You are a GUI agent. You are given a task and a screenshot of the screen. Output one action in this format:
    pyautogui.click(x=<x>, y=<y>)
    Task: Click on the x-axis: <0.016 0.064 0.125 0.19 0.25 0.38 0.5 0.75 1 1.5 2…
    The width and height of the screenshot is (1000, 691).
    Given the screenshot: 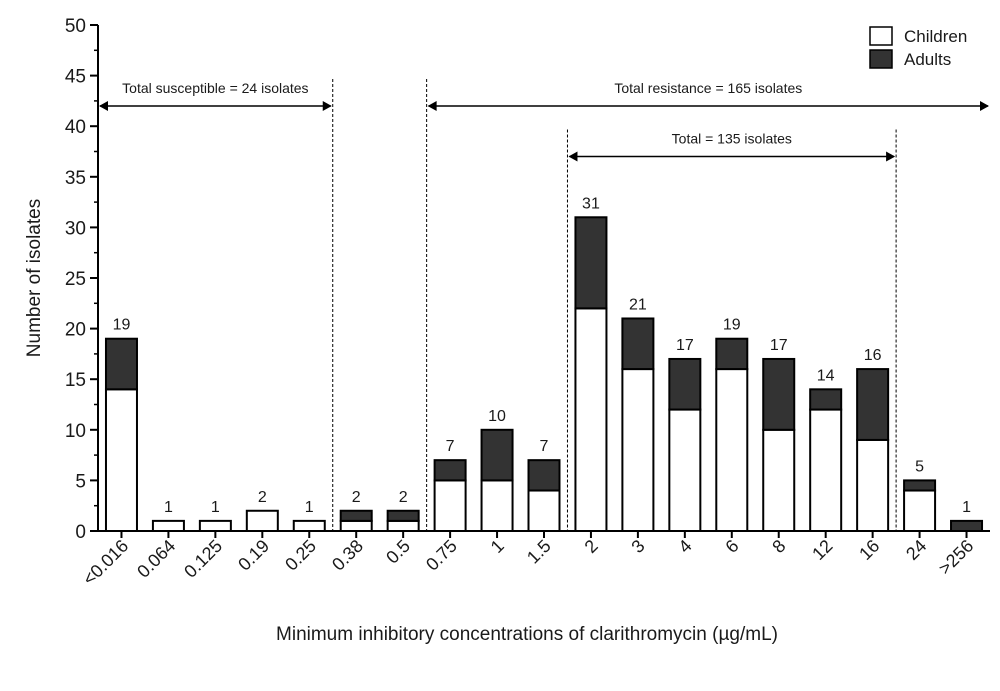 What is the action you would take?
    pyautogui.click(x=534, y=559)
    